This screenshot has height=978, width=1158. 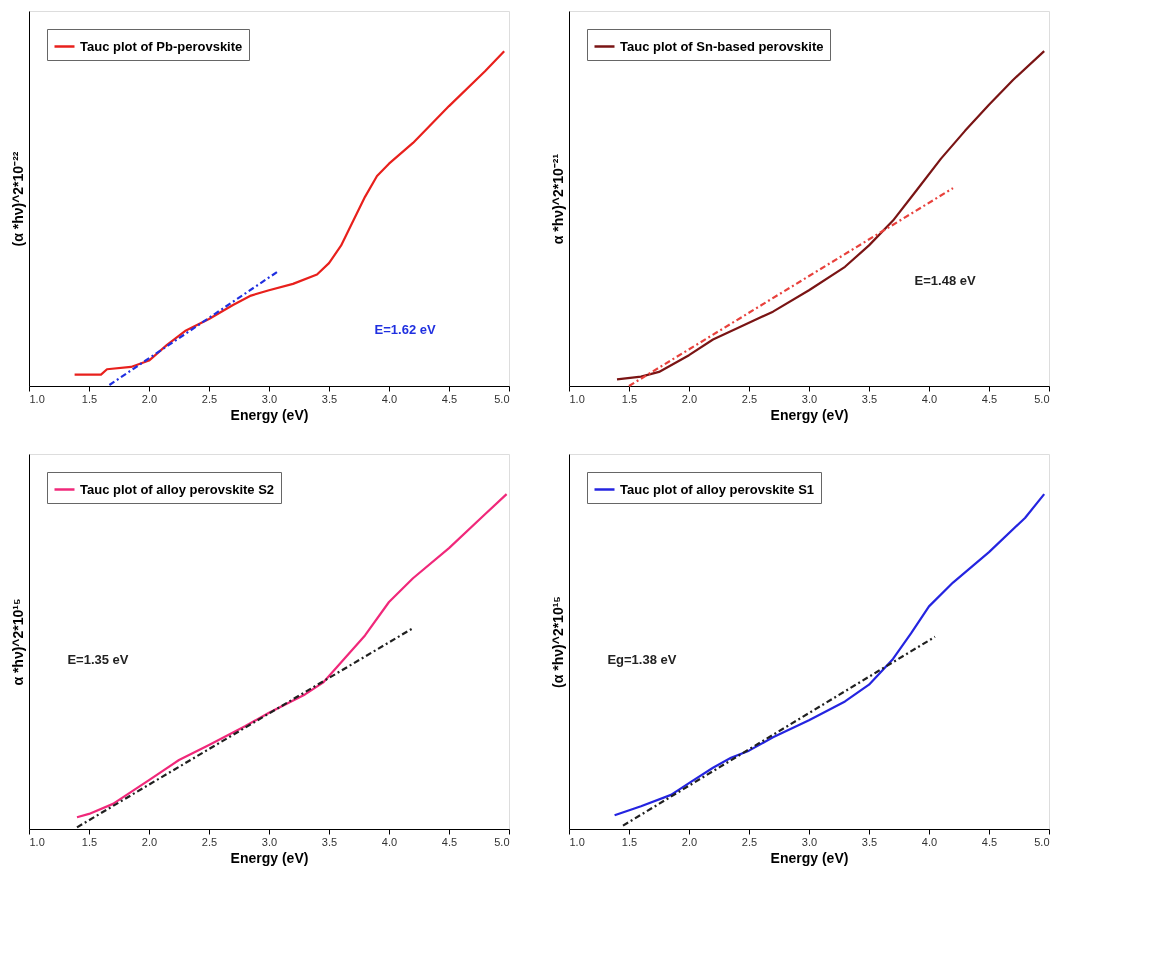 I want to click on y-axis-title: (α *hν)^2*10⁻²², so click(x=17, y=199).